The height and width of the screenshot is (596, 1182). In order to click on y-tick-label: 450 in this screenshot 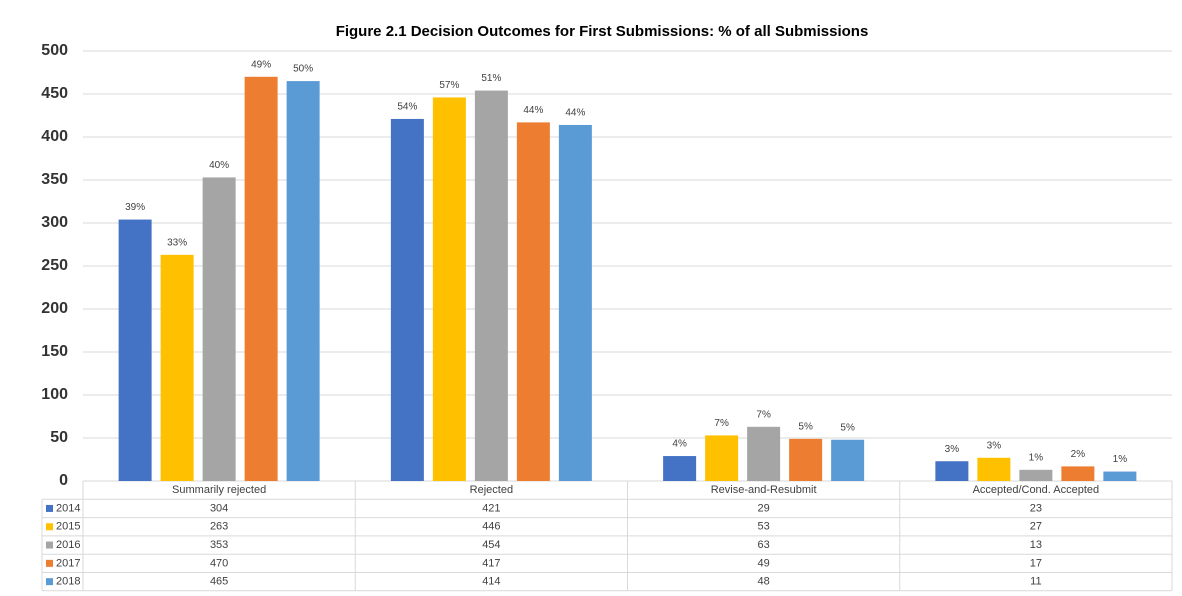, I will do `click(54, 93)`.